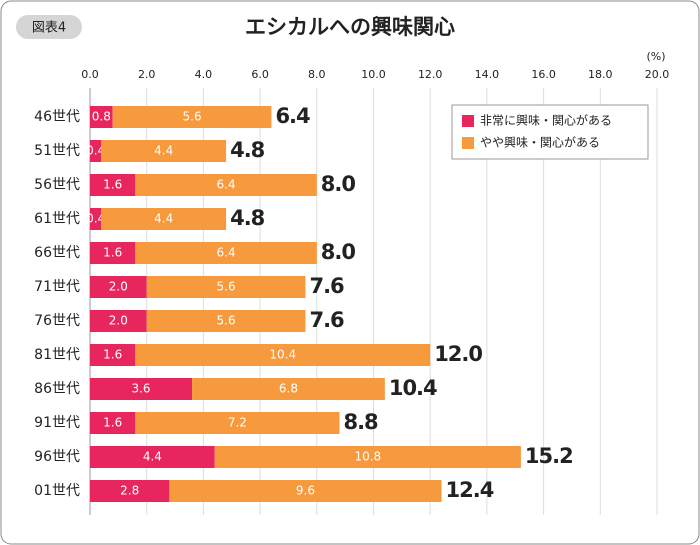 Image resolution: width=700 pixels, height=545 pixels. I want to click on badge-bg, so click(49, 27).